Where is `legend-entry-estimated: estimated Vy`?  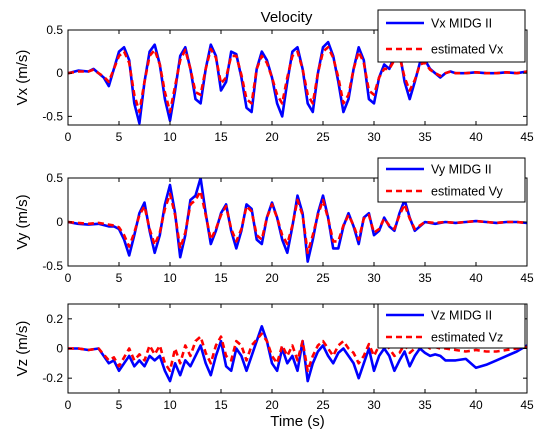
legend-entry-estimated: estimated Vy is located at coordinates (467, 192).